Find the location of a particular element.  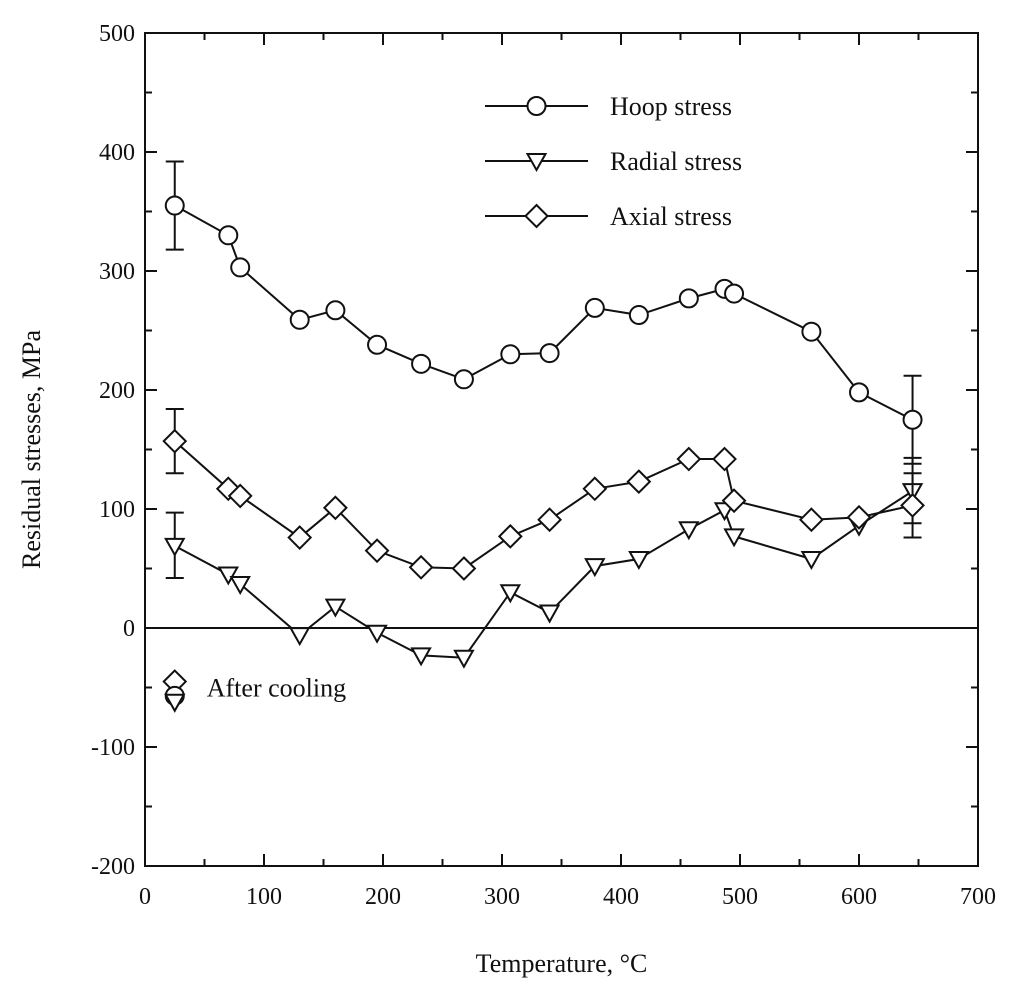

axial-stress-line is located at coordinates (543, 505).